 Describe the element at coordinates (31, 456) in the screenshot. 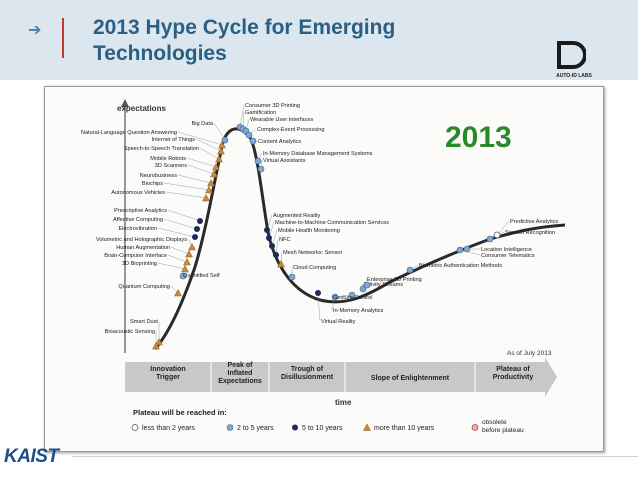

I see `kaist-logo: KAIST` at that location.